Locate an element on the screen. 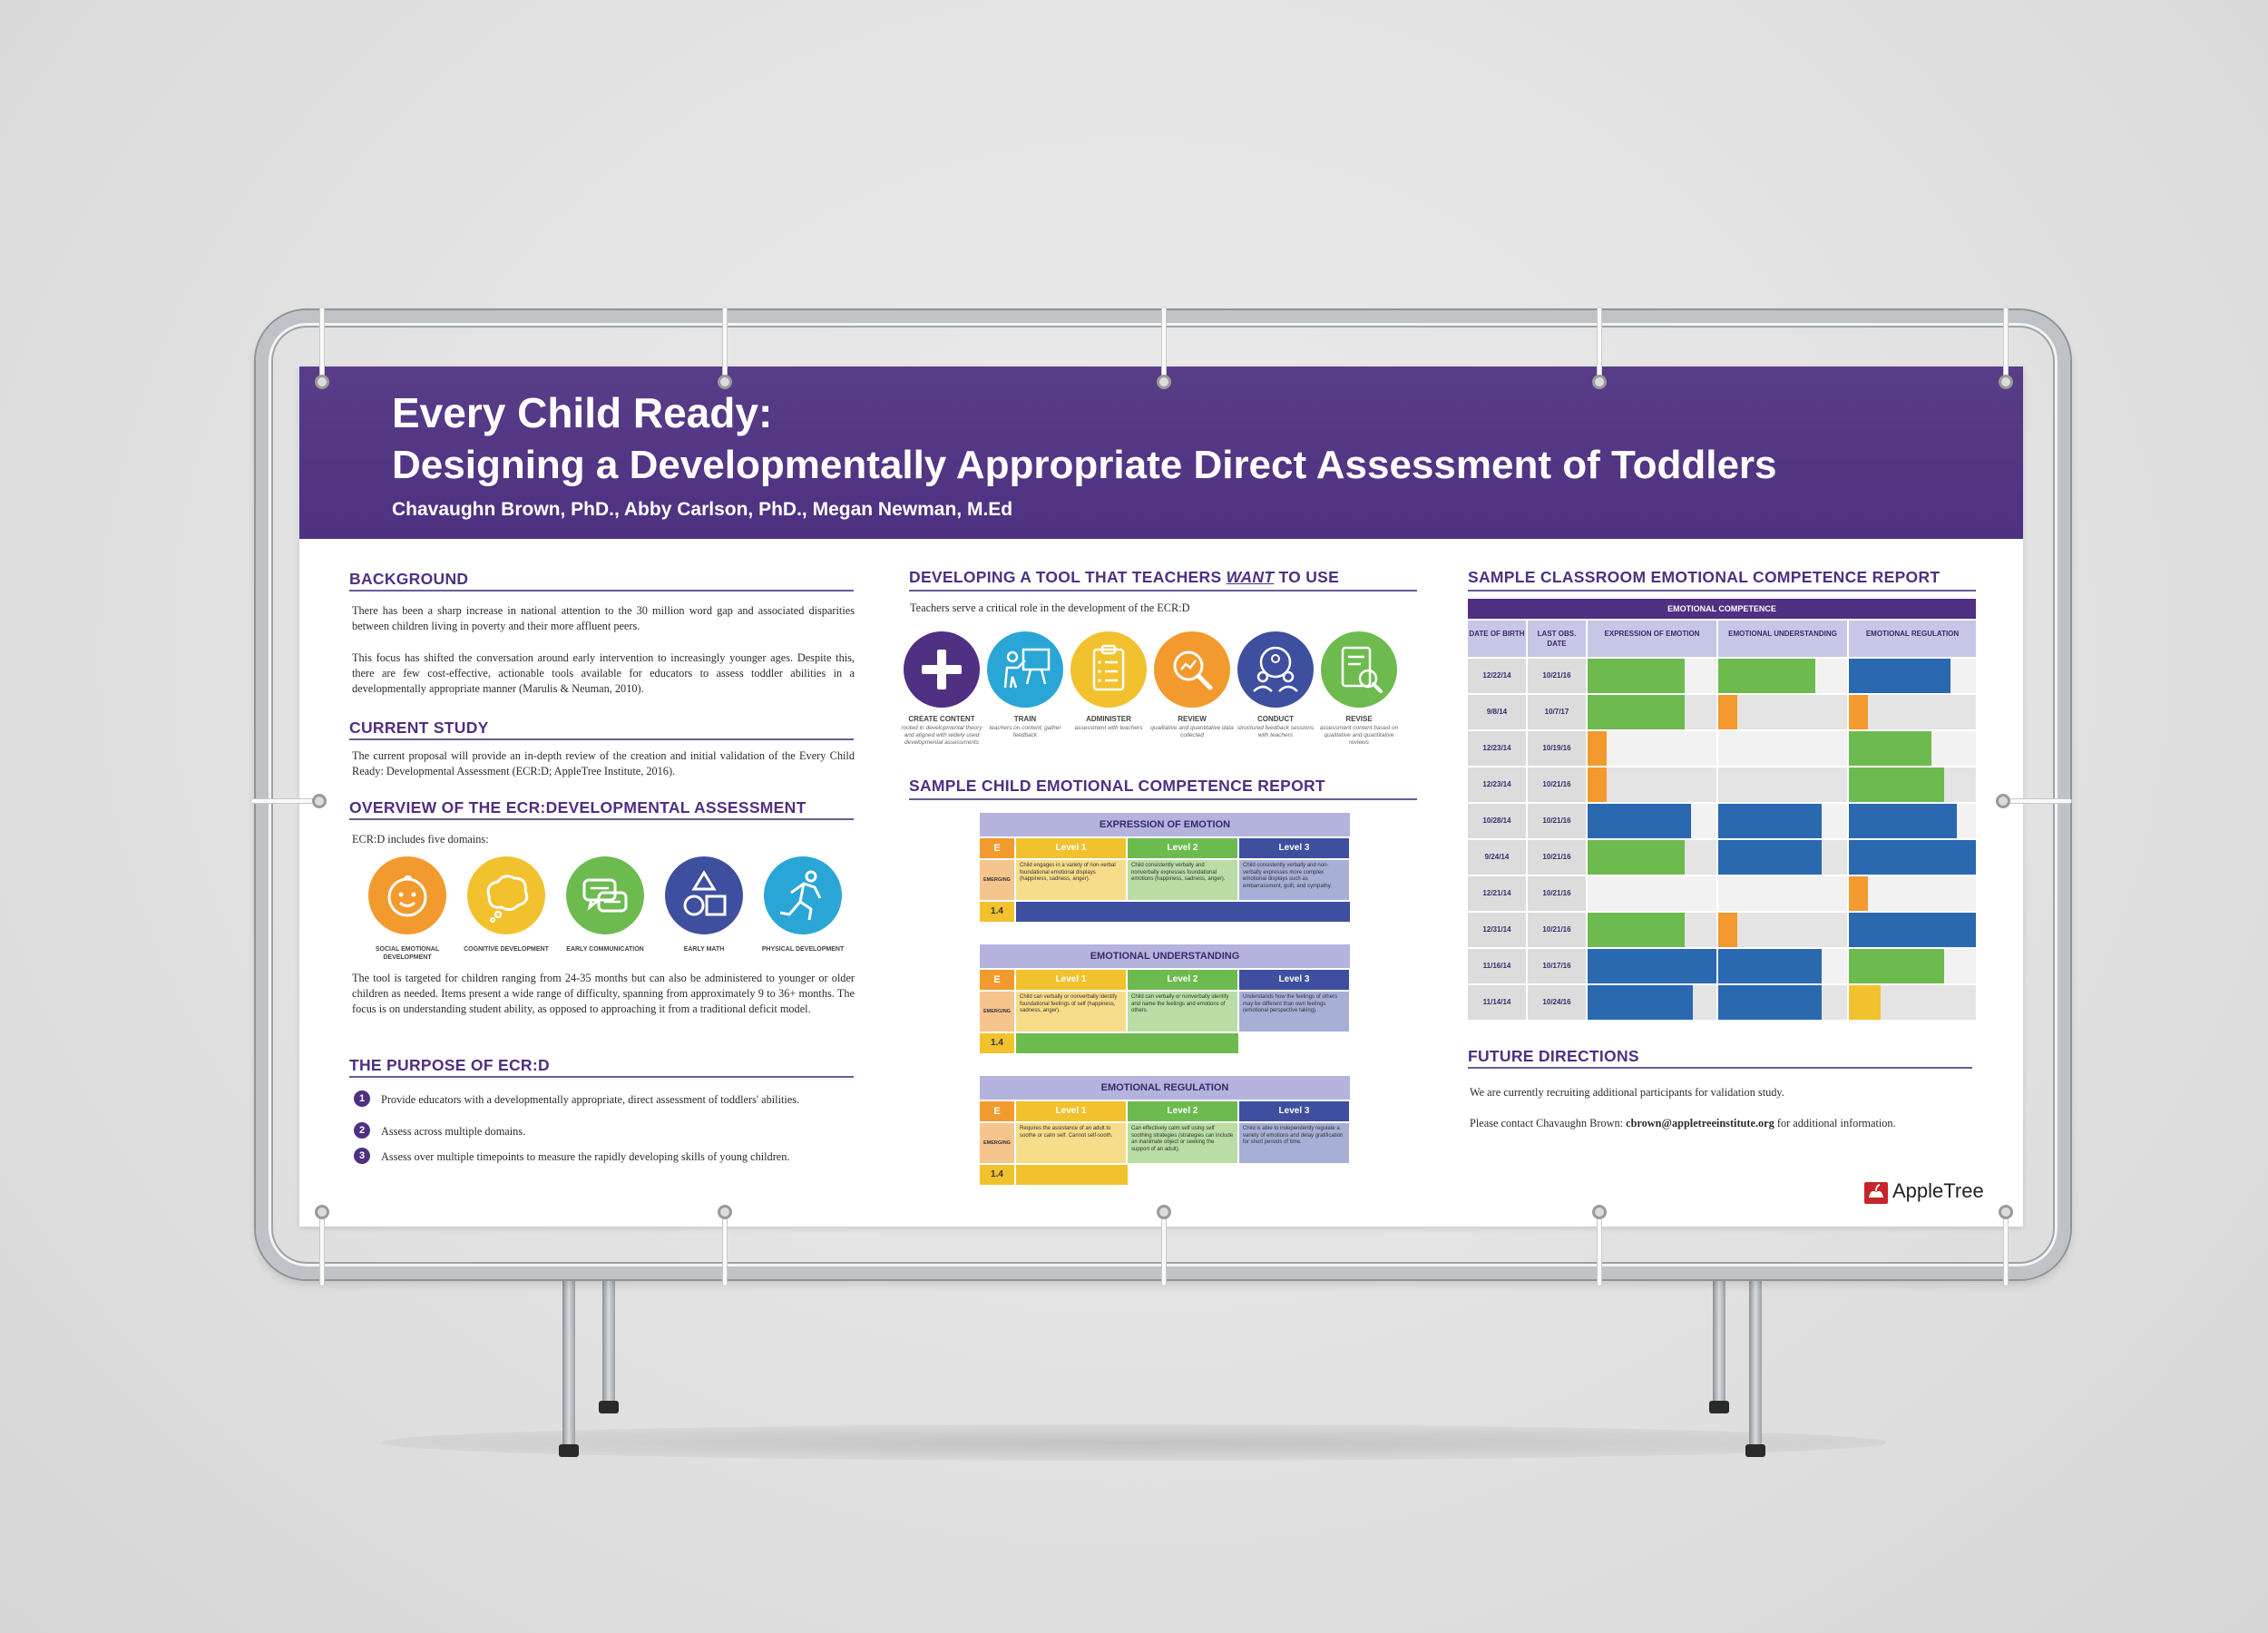 This screenshot has height=1633, width=2268. early-math-domain-icon is located at coordinates (704, 895).